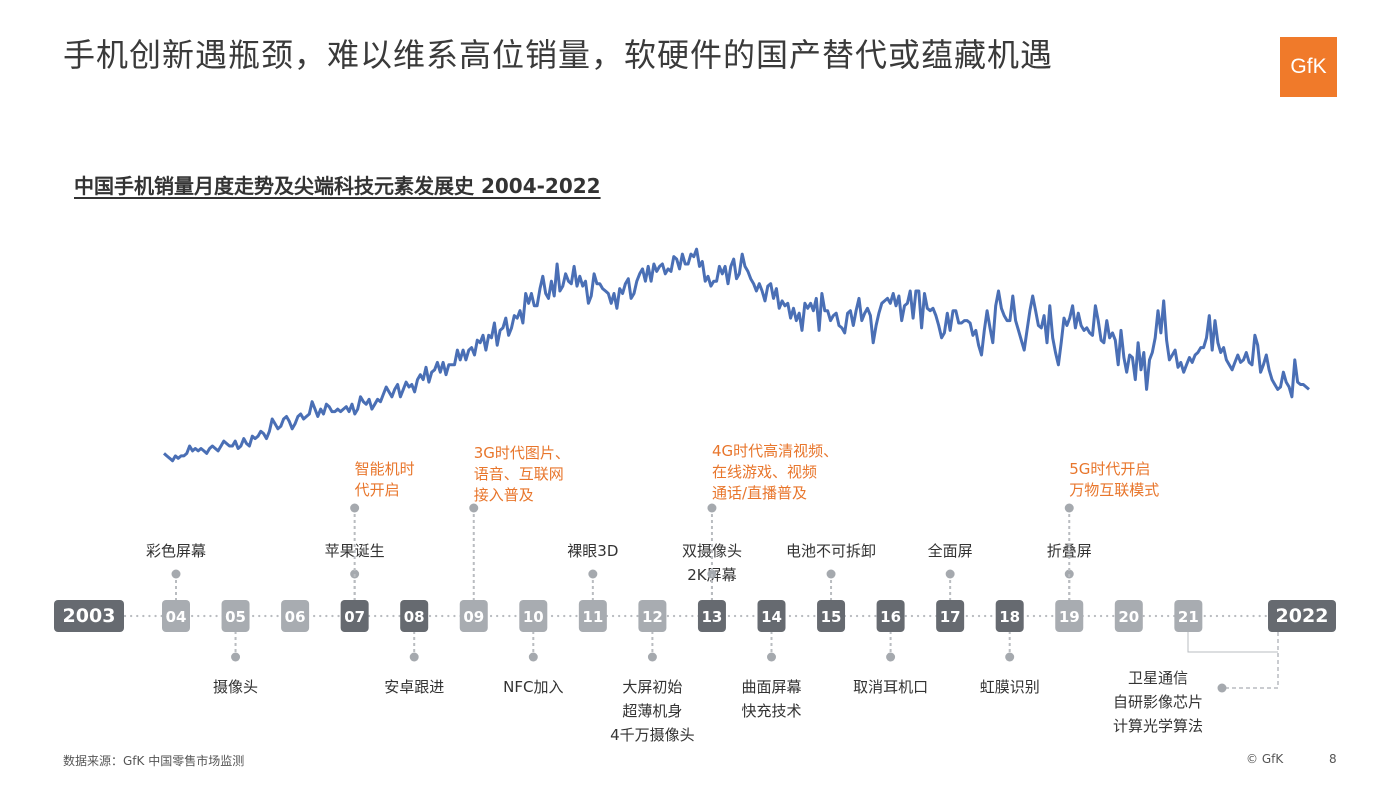 The image size is (1400, 788). What do you see at coordinates (504, 495) in the screenshot?
I see `era-label: 接入普及` at bounding box center [504, 495].